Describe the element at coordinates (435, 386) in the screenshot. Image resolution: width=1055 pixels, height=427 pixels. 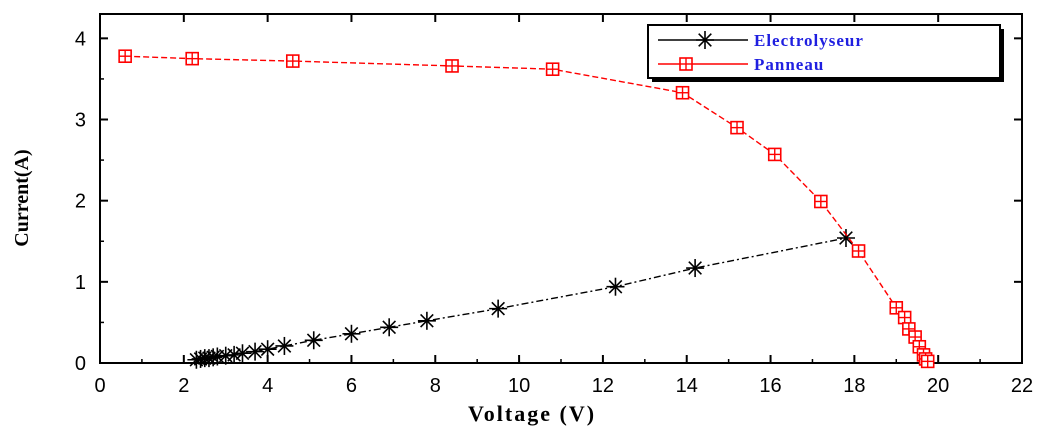
I see `x-tick-label: 8` at that location.